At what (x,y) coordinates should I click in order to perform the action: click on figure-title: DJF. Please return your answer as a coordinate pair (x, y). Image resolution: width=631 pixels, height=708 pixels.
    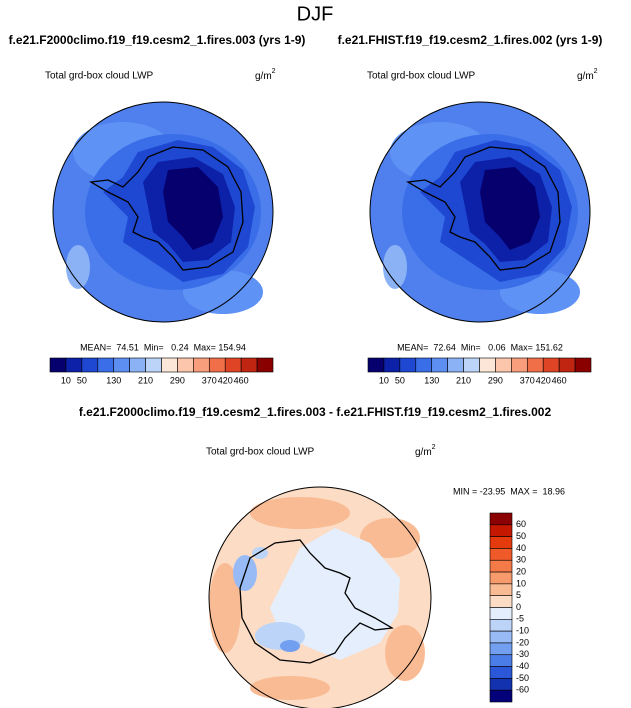
    Looking at the image, I should click on (315, 14).